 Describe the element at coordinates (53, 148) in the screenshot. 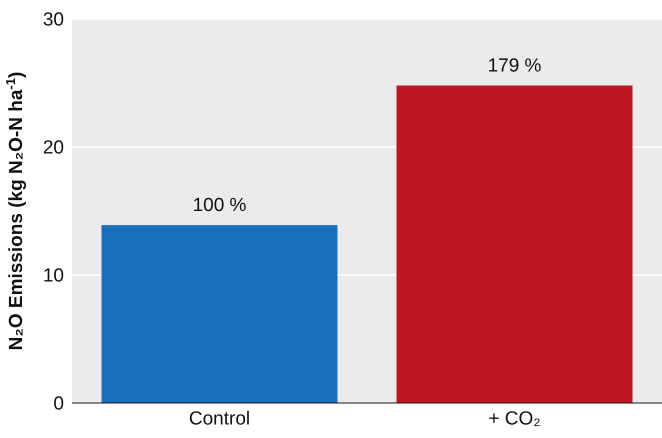

I see `y-tick-label: 20` at that location.